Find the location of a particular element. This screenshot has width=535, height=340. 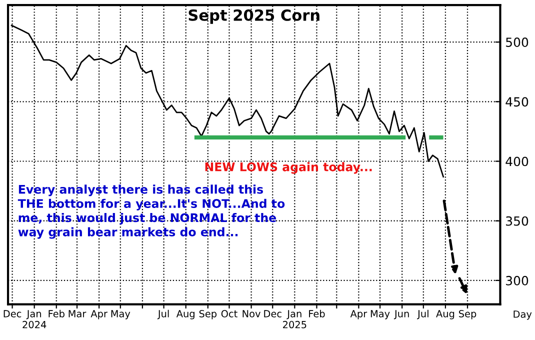

y-tick-label: 500 is located at coordinates (517, 42).